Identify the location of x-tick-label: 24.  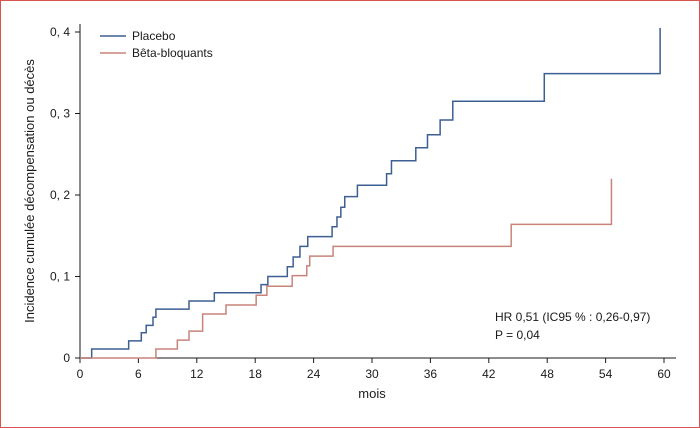
(314, 374).